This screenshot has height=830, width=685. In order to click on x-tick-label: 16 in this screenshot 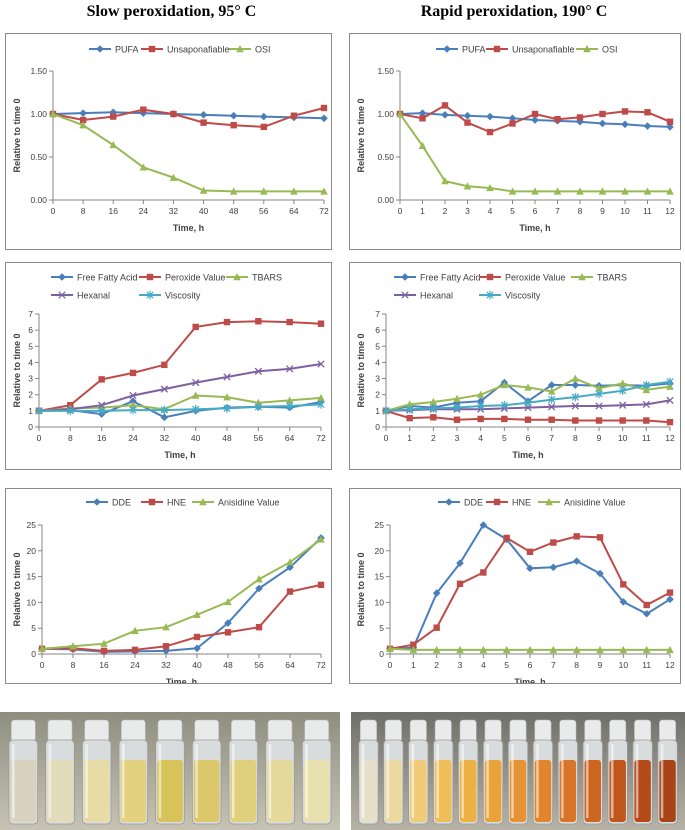, I will do `click(113, 211)`.